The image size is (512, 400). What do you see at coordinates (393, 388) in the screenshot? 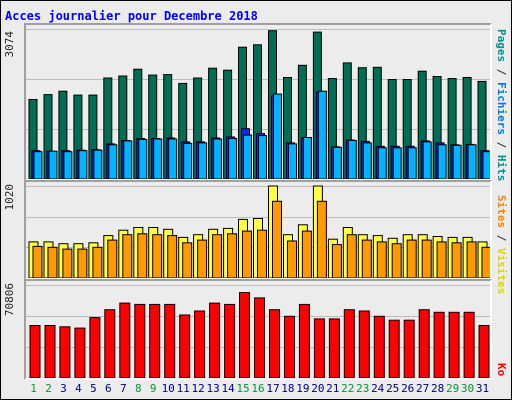
I see `day-label-25: 25` at bounding box center [393, 388].